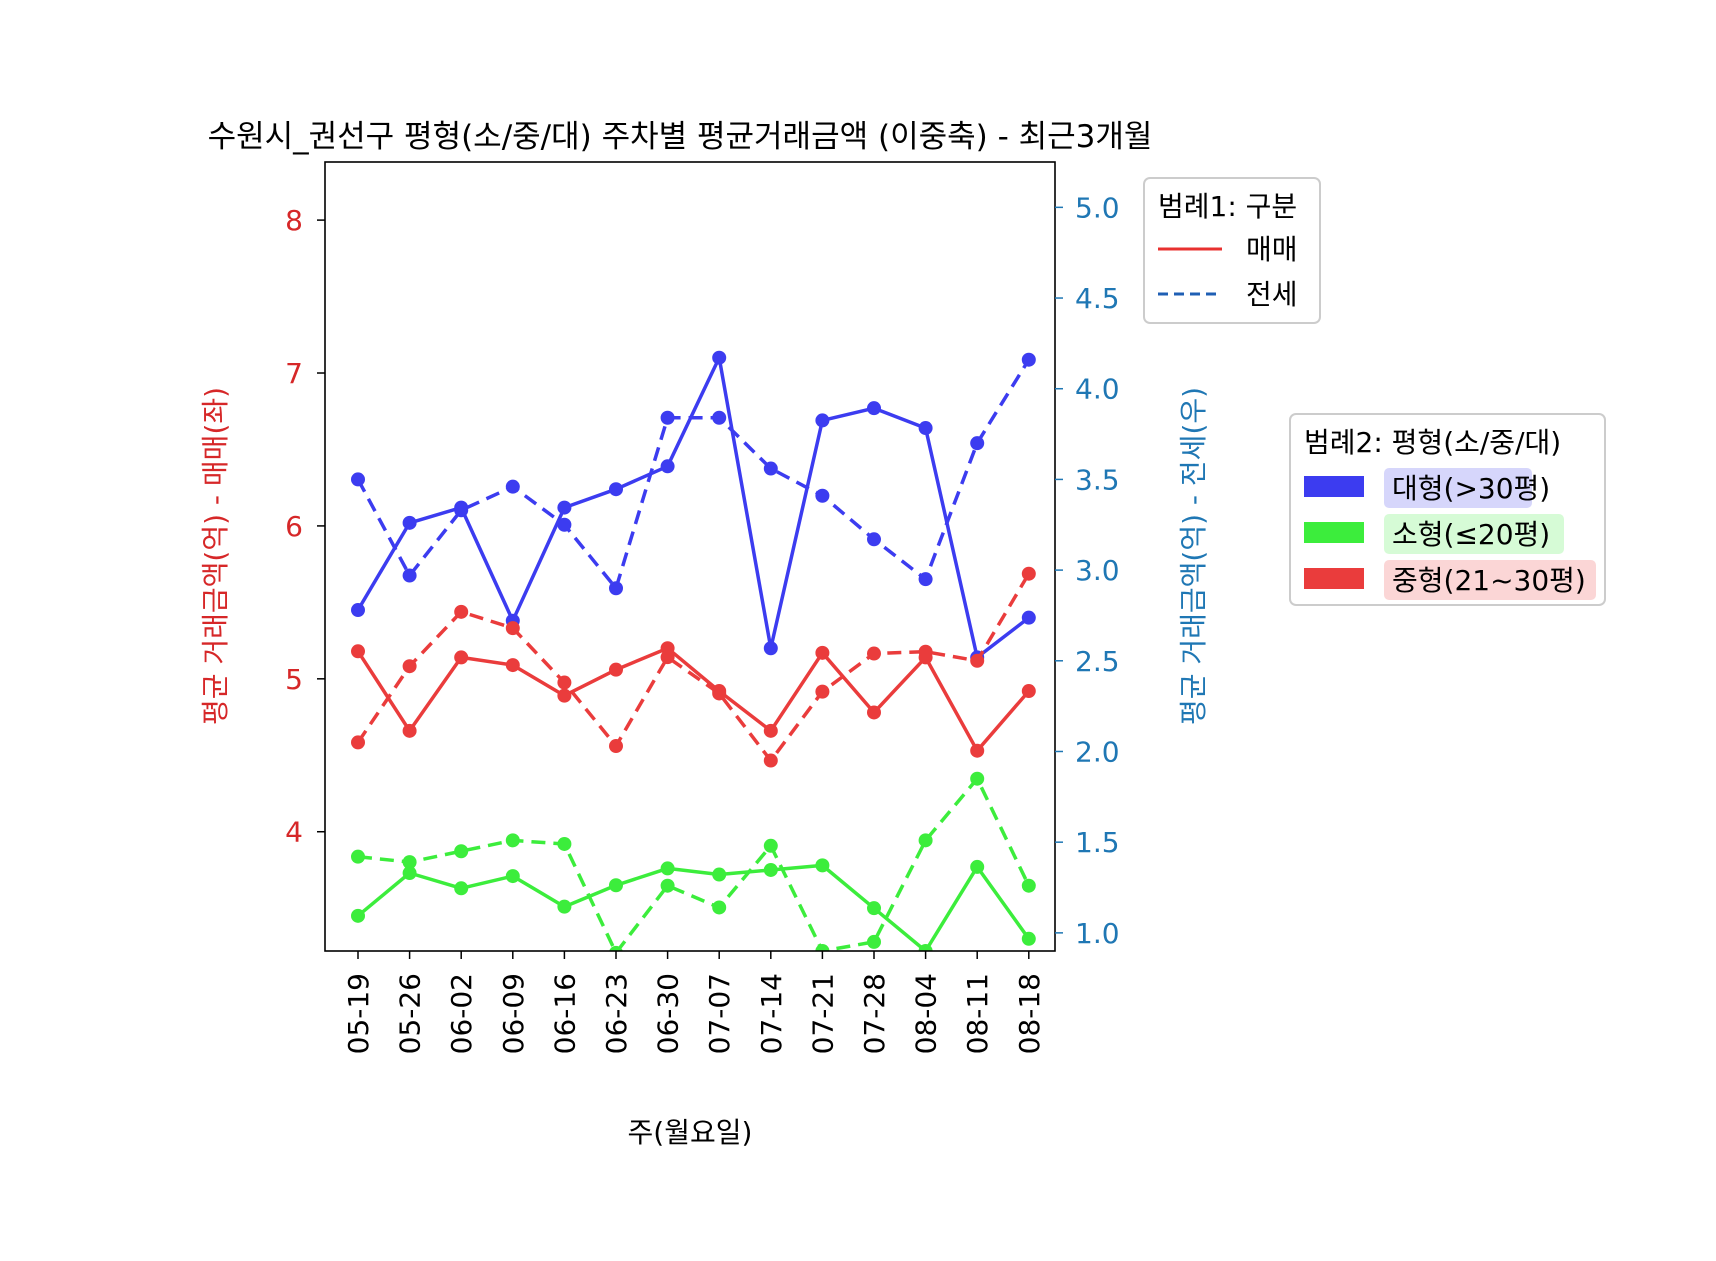 This screenshot has width=1716, height=1261. I want to click on x-tick-label: 07-07, so click(719, 1013).